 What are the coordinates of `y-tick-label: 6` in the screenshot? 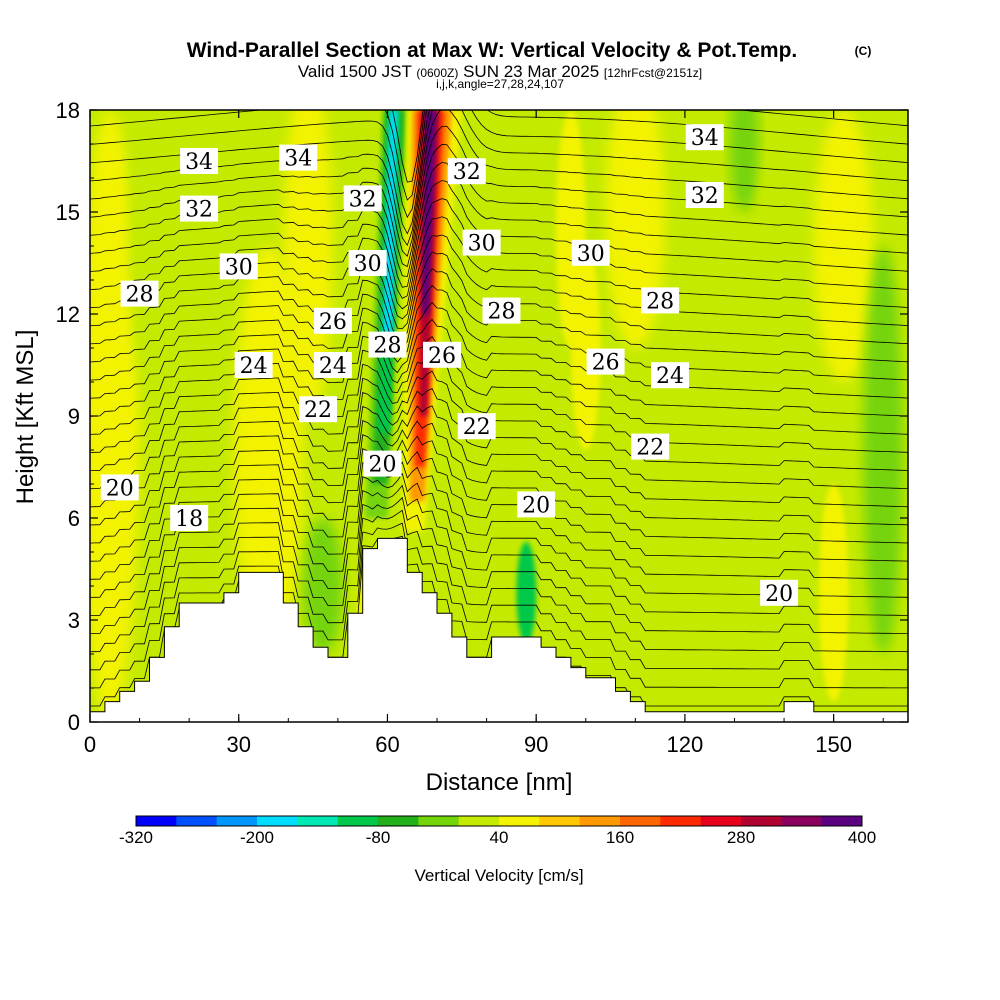 It's located at (74, 518).